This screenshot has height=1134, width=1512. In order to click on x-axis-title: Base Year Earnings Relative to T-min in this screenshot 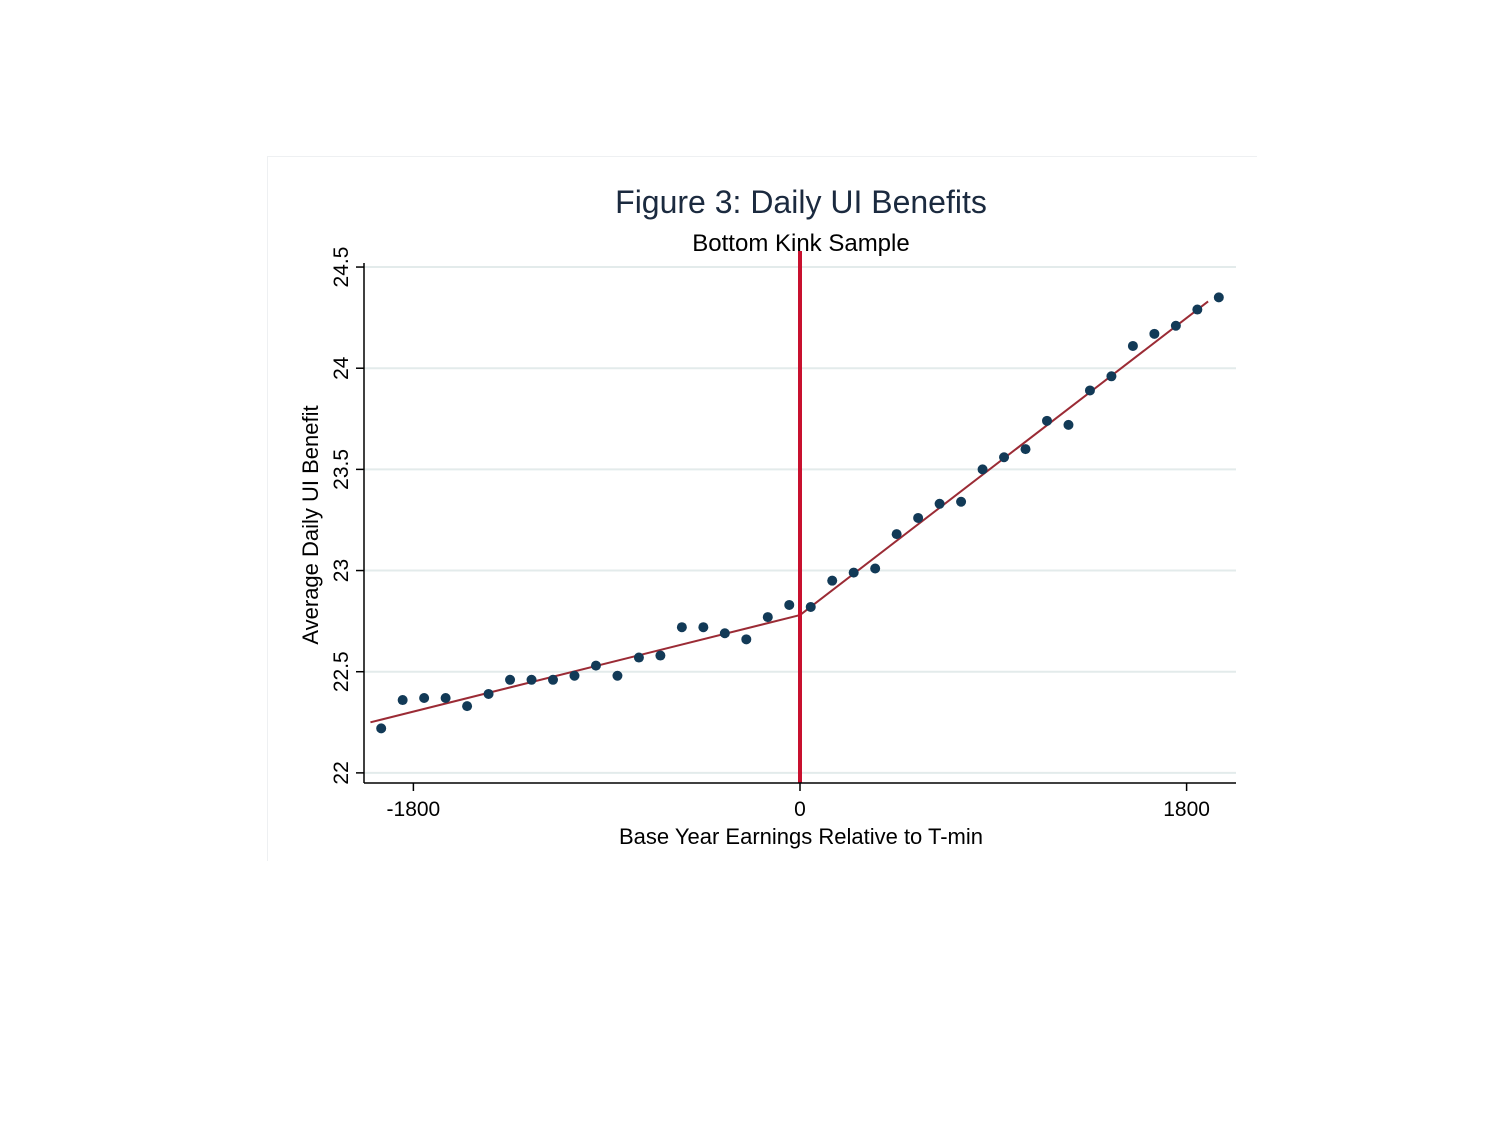, I will do `click(801, 836)`.